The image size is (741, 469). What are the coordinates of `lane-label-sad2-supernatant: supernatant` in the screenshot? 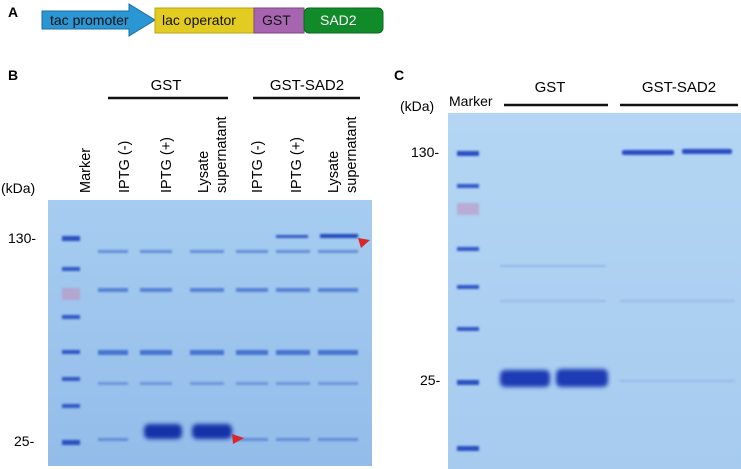 It's located at (352, 154).